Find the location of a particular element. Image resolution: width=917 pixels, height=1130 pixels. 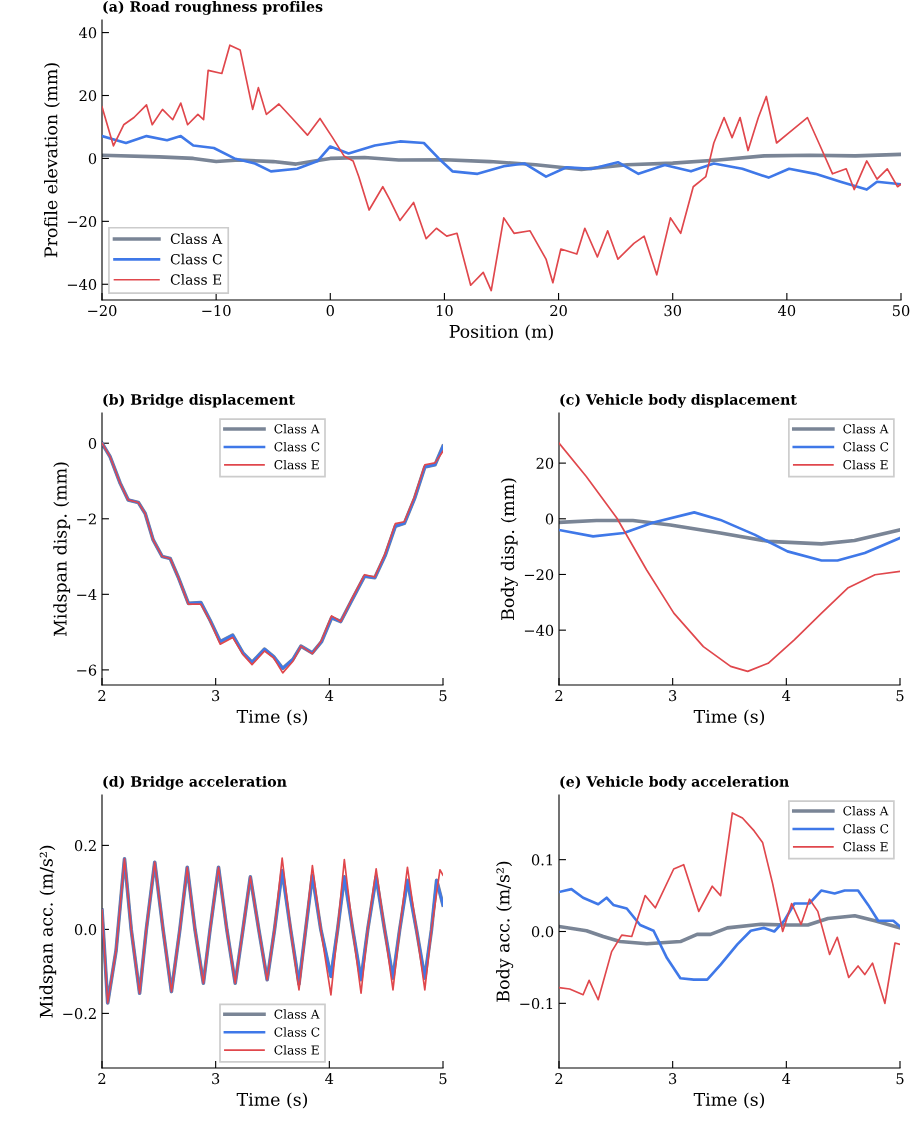

y-tick-label: −2 is located at coordinates (86, 519).